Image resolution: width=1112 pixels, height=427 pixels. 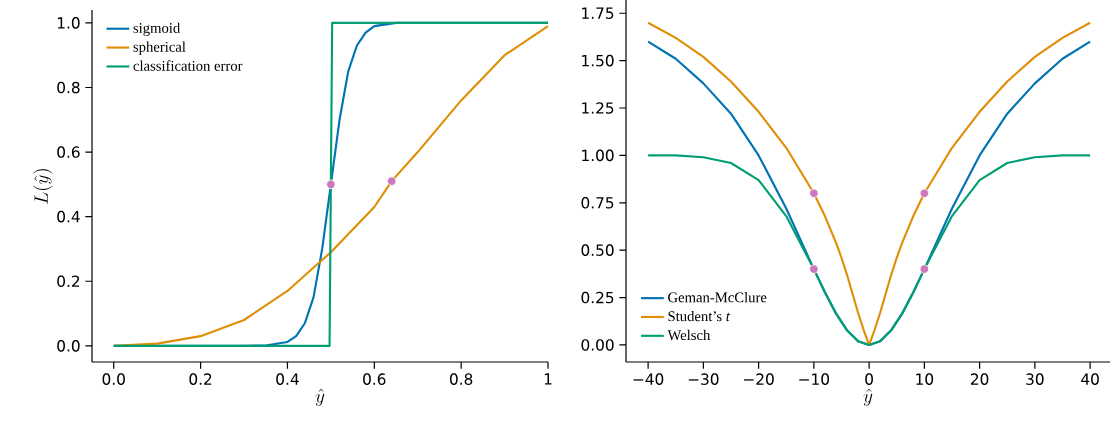 What do you see at coordinates (1035, 379) in the screenshot?
I see `x-tick-label: 30` at bounding box center [1035, 379].